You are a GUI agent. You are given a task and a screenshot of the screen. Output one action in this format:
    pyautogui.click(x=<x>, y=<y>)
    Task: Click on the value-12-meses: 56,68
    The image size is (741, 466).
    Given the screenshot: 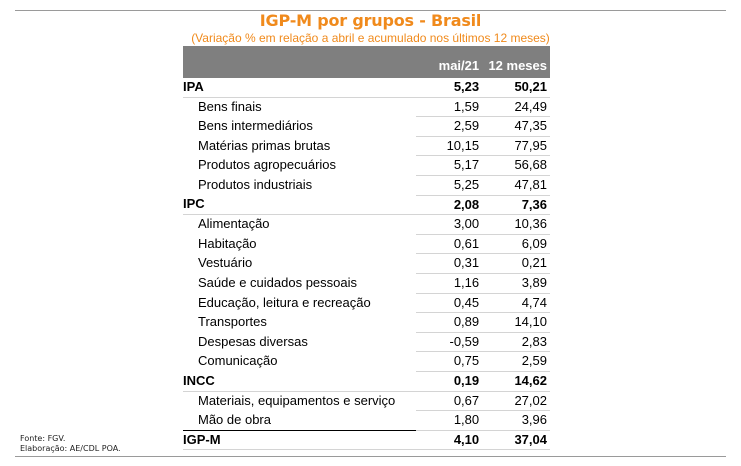 What is the action you would take?
    pyautogui.click(x=517, y=165)
    